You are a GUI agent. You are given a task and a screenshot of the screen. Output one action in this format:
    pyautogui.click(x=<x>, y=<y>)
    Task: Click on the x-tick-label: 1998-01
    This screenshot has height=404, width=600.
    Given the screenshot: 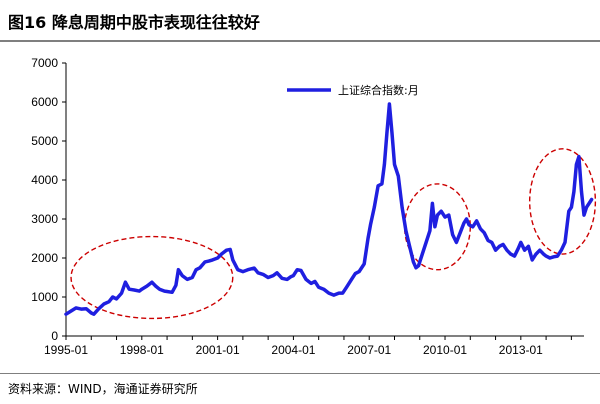 What is the action you would take?
    pyautogui.click(x=142, y=350)
    